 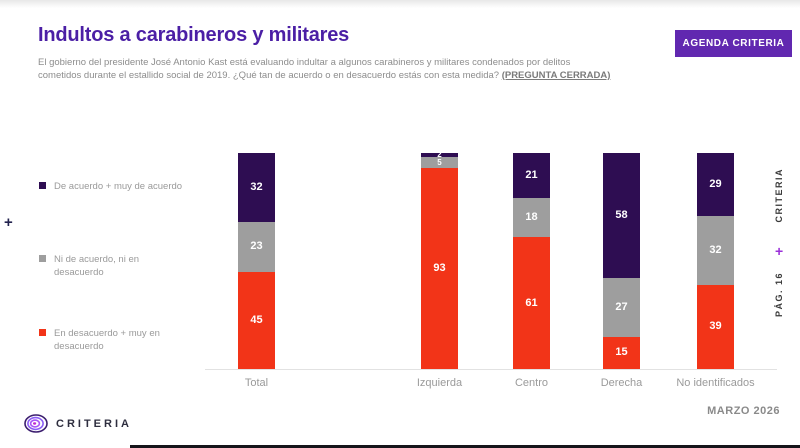 What do you see at coordinates (118, 186) in the screenshot?
I see `legend-label-agree: De acuerdo + muy de acuerdo` at bounding box center [118, 186].